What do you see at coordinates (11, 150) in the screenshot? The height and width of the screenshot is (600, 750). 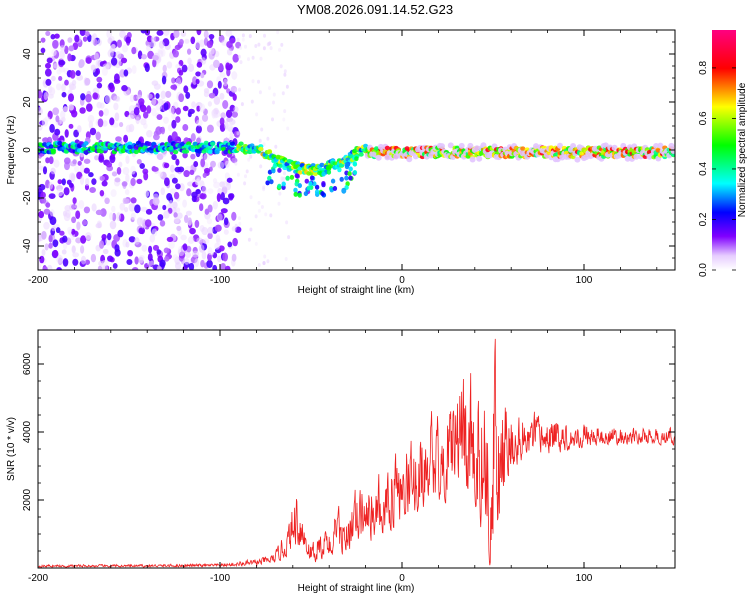 I see `spectrogram-ylabel: Frequency (Hz)` at bounding box center [11, 150].